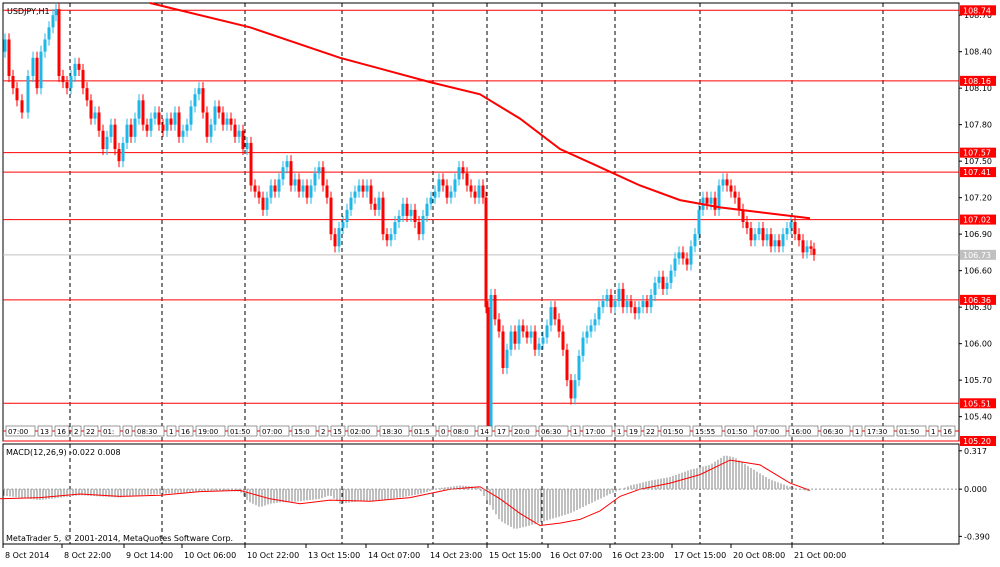 This screenshot has height=567, width=1000. Describe the element at coordinates (978, 125) in the screenshot. I see `price-tick-label: 107.80` at that location.